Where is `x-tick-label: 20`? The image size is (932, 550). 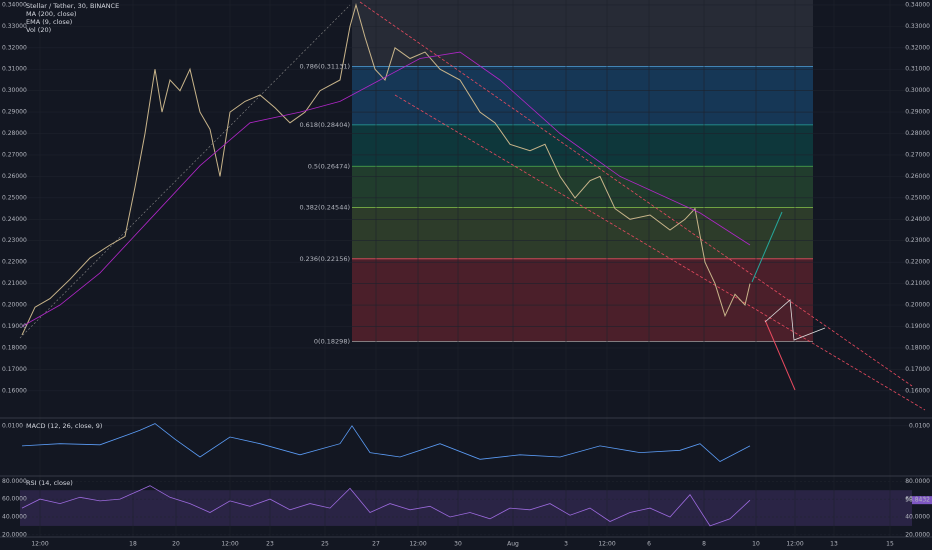
x-tick-label: 20 is located at coordinates (176, 544).